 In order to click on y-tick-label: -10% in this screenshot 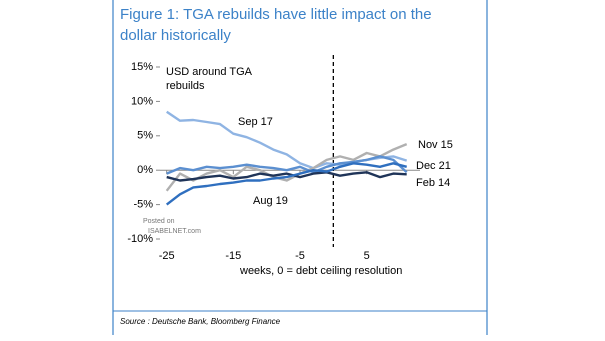, I will do `click(140, 239)`.